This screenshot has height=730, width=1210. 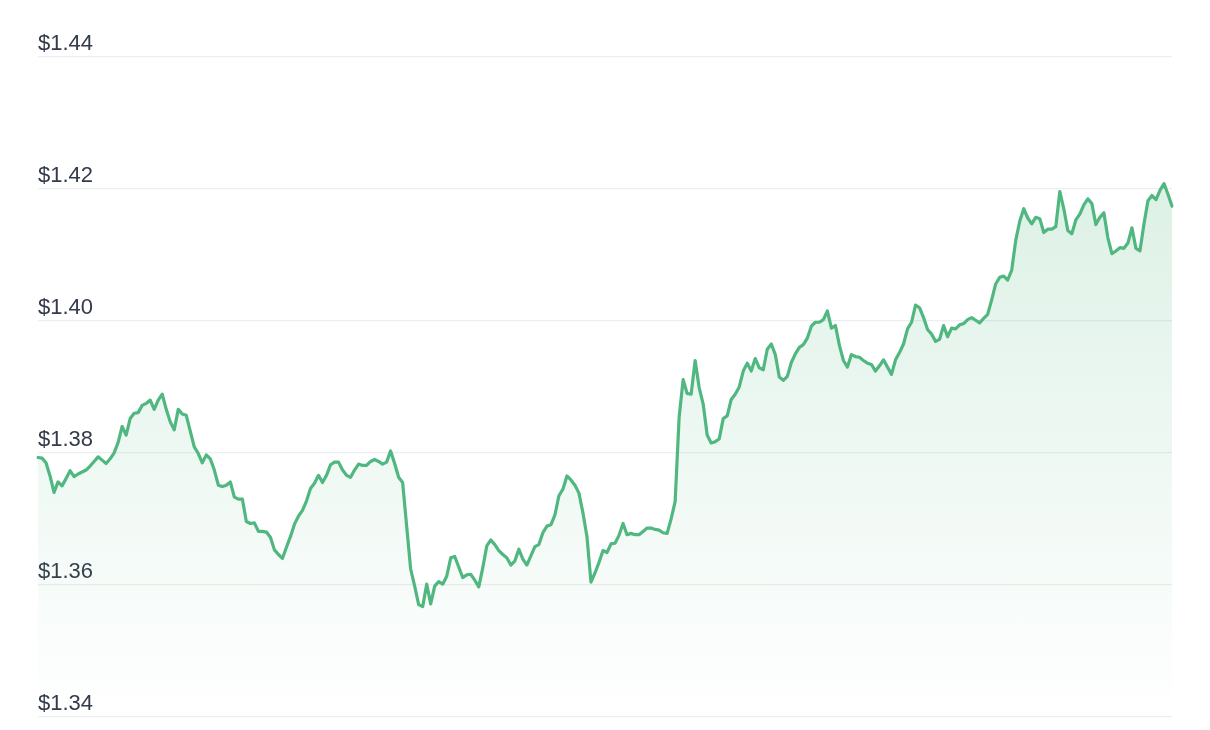 What do you see at coordinates (66, 175) in the screenshot?
I see `y-tick-label: $1.42` at bounding box center [66, 175].